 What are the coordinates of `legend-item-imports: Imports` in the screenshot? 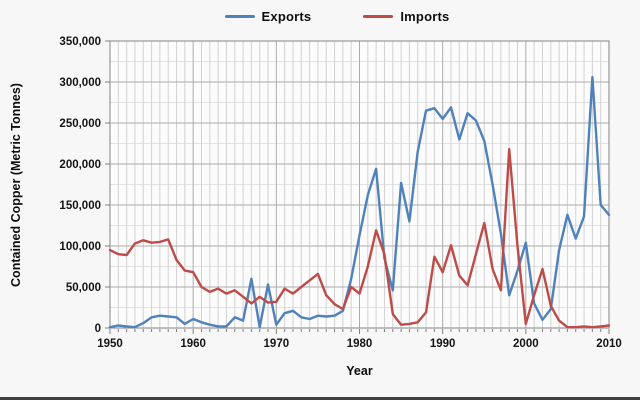 It's located at (406, 16).